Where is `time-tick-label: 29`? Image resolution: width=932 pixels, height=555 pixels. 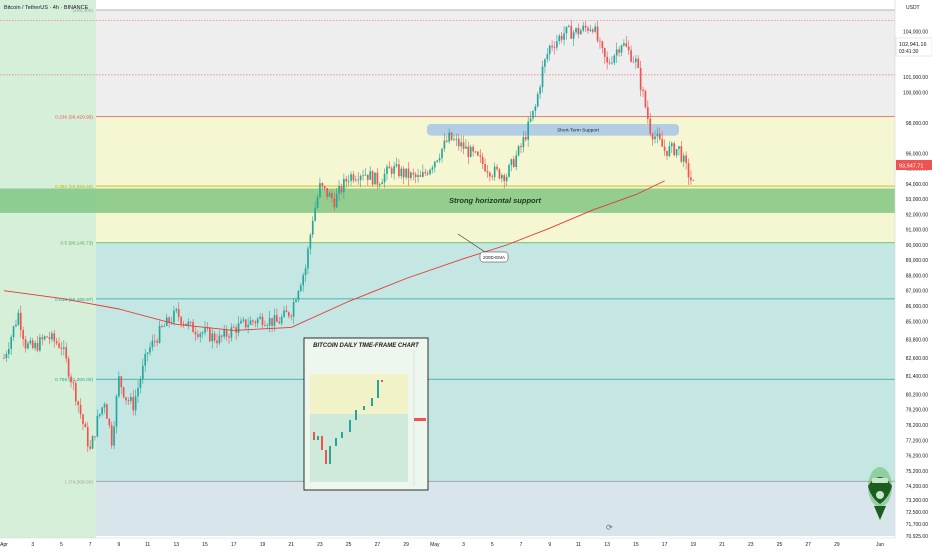
time-tick-label: 29 is located at coordinates (406, 545).